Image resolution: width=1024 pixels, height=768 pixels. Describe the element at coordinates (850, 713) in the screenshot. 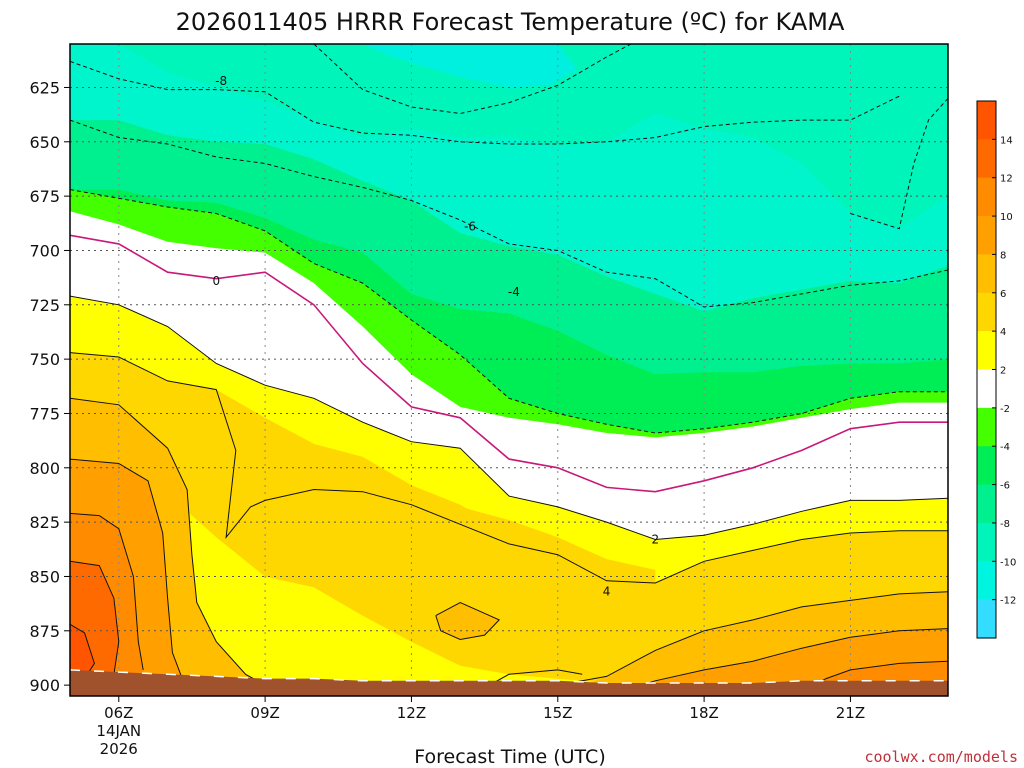

I see `x-tick-label-21Z: 21Z` at that location.